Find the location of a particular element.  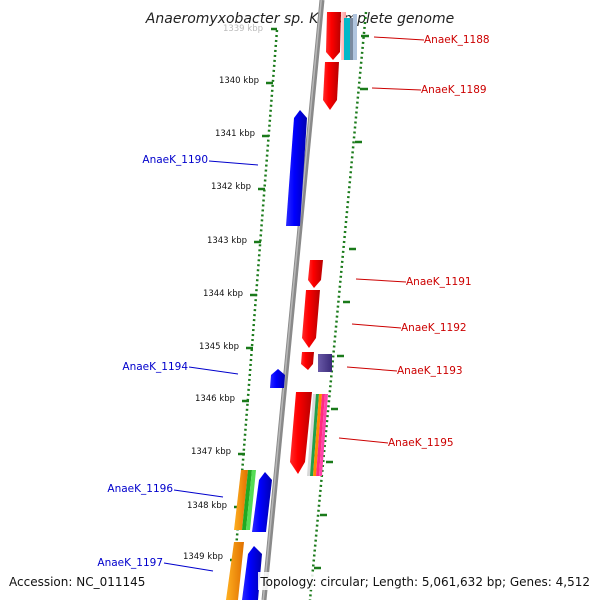

gene-label-1195: AnaeK_1195 is located at coordinates (421, 443).